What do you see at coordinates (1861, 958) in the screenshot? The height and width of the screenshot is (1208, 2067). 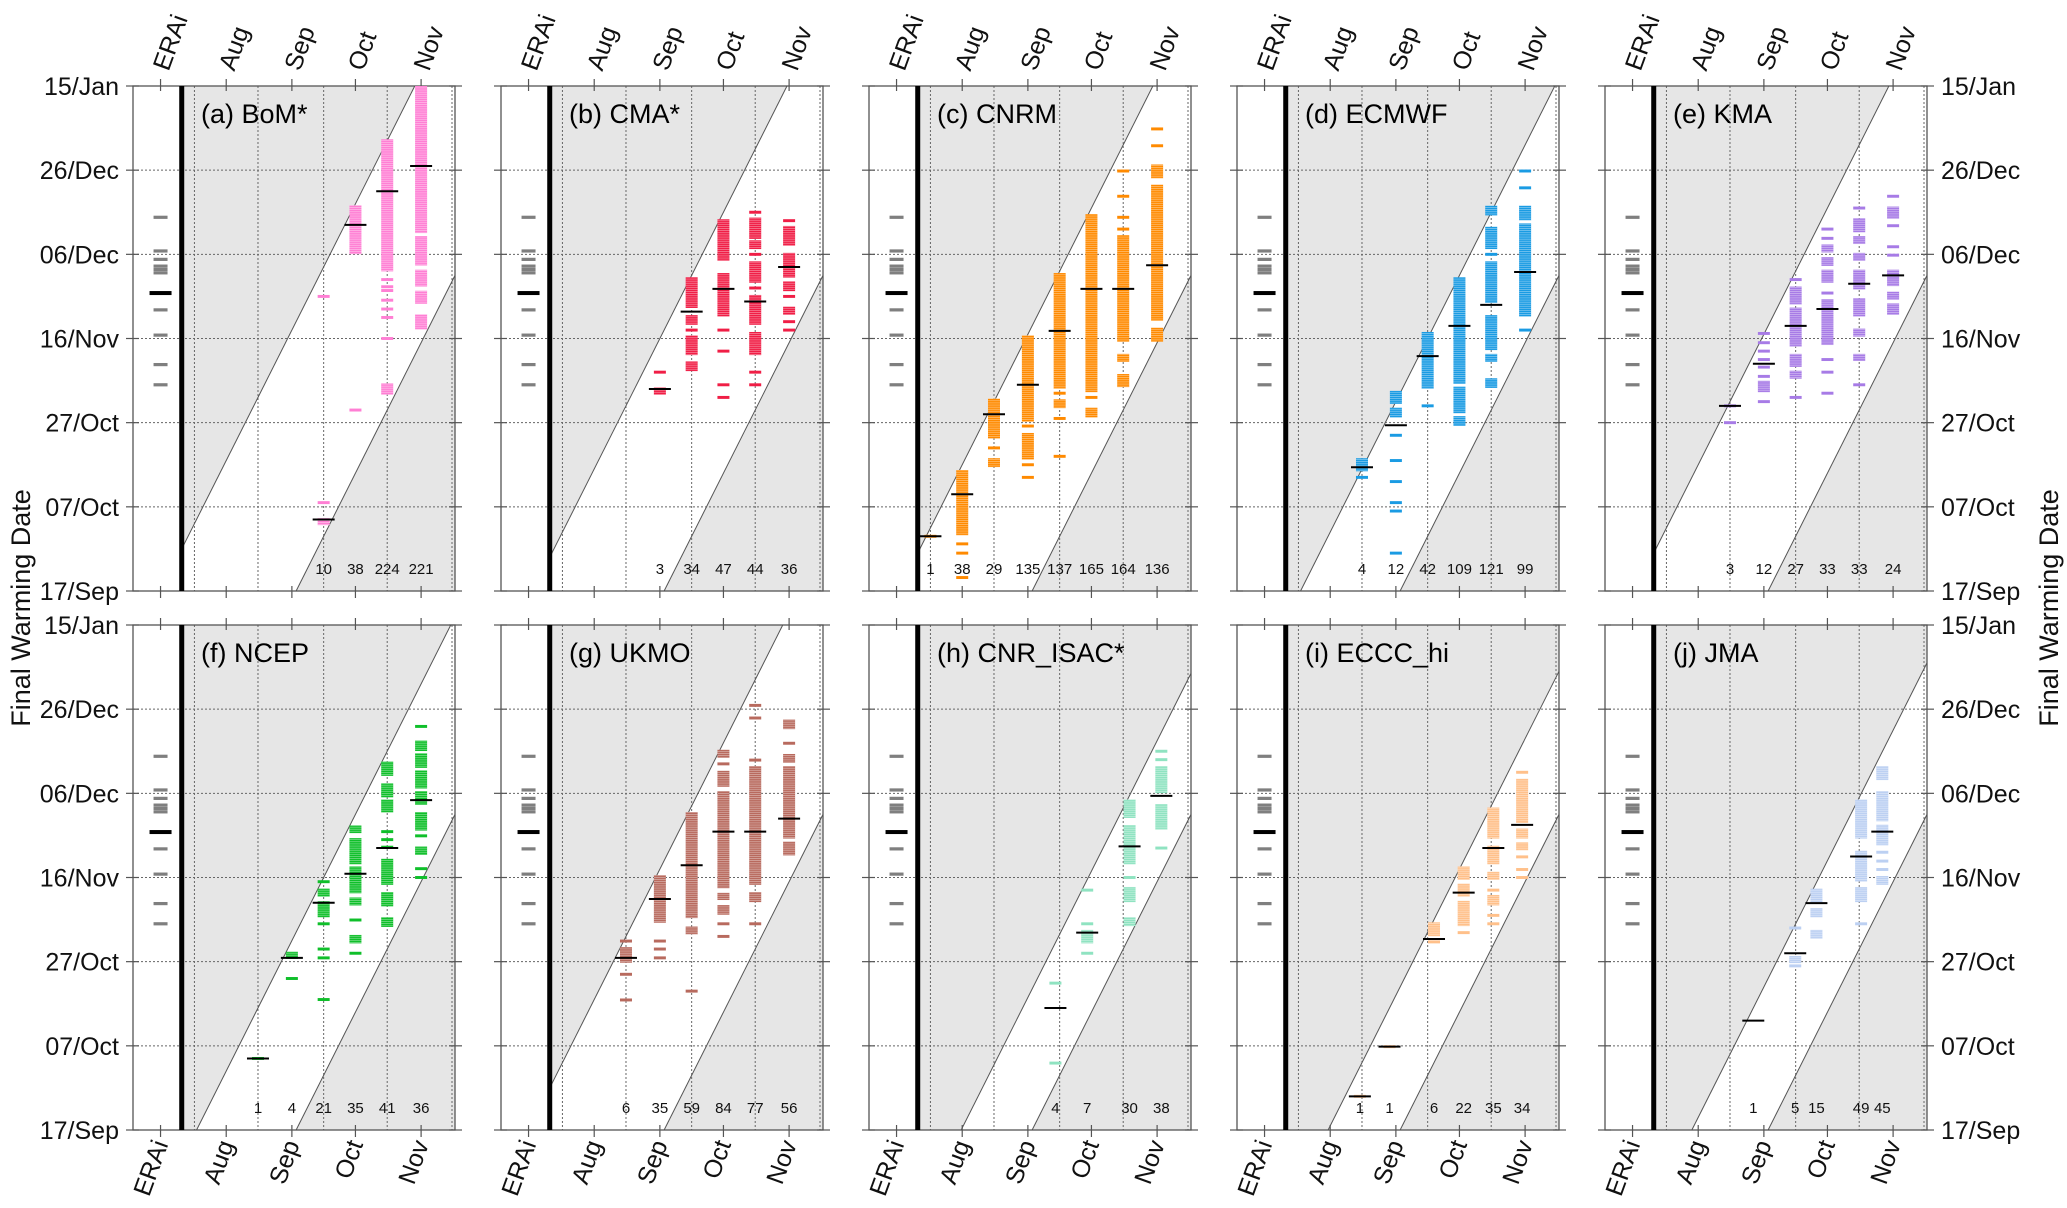 I see `ensemble-column: 49` at bounding box center [1861, 958].